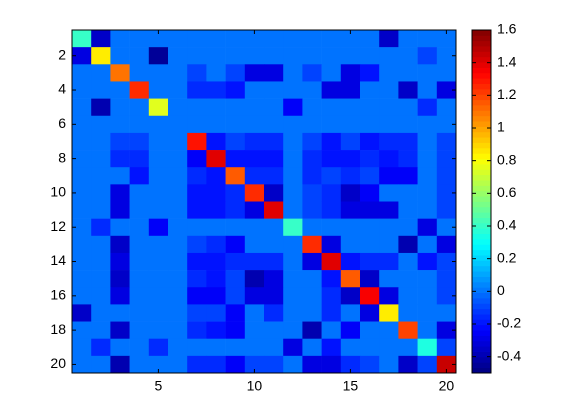 This screenshot has width=561, height=419. Describe the element at coordinates (255, 386) in the screenshot. I see `x-tick-label: 10` at that location.